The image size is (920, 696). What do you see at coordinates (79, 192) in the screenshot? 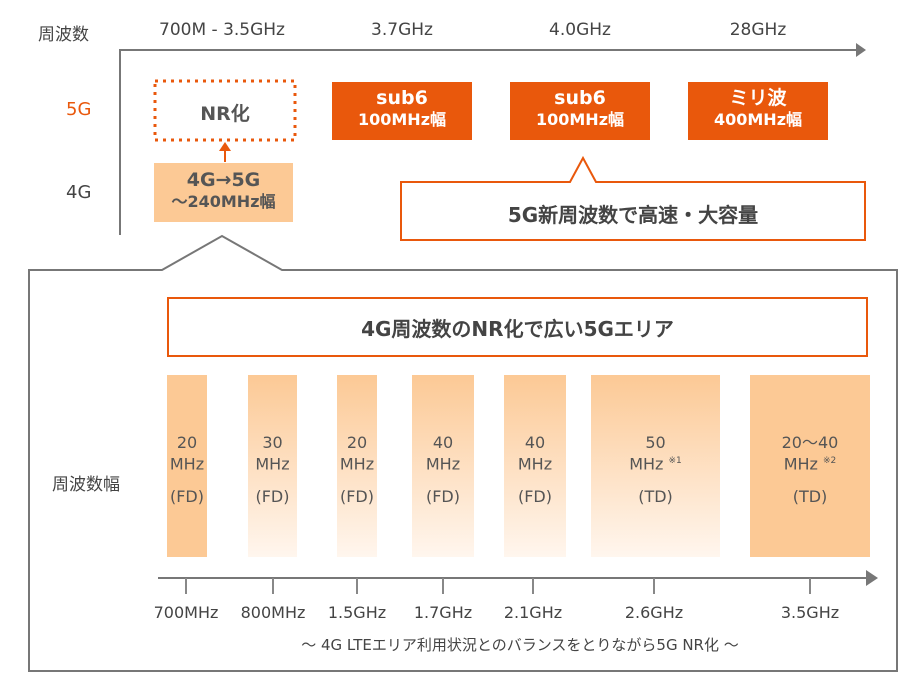
I see `row-label-4g: 4G` at bounding box center [79, 192].